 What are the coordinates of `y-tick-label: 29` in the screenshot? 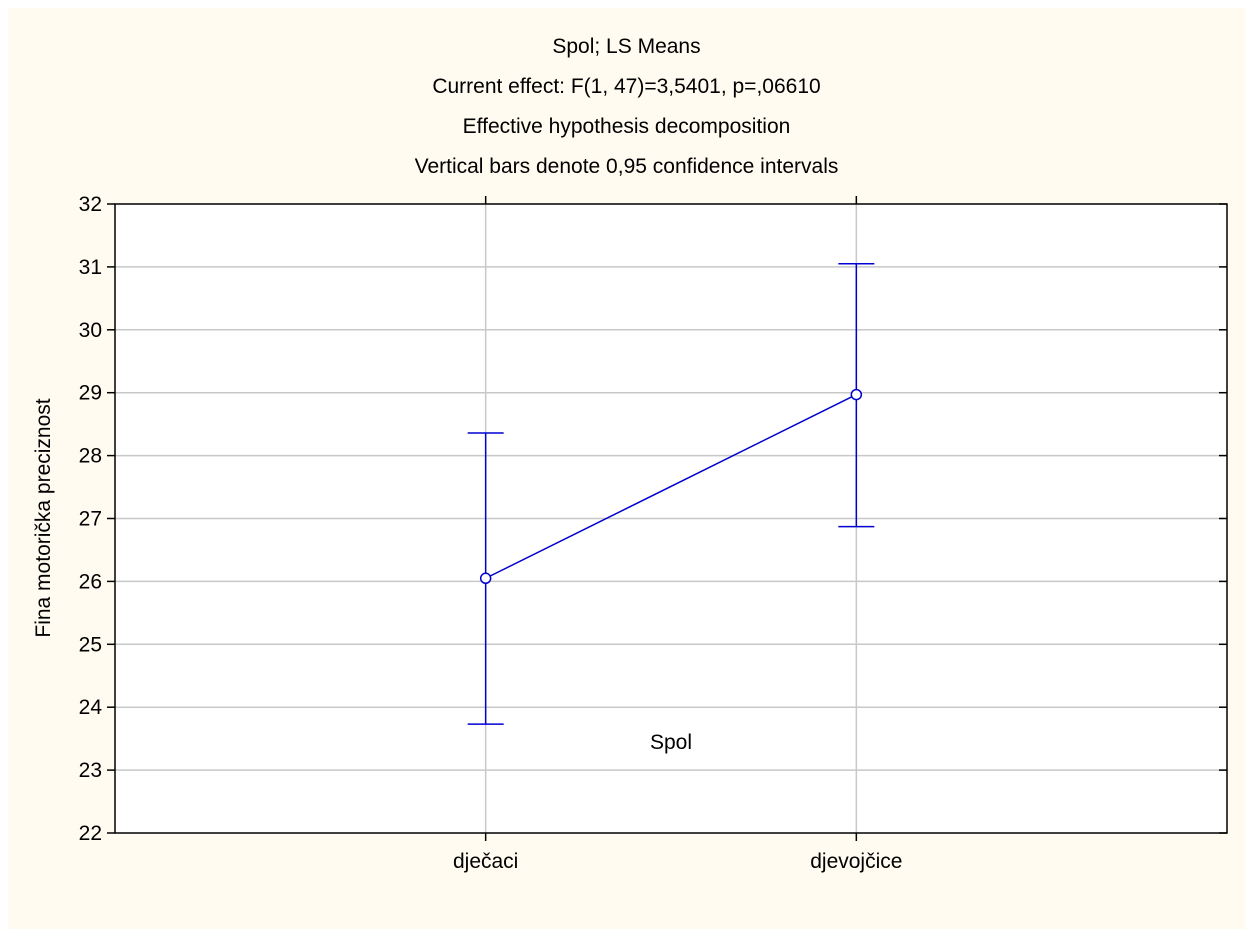 It's located at (90, 393).